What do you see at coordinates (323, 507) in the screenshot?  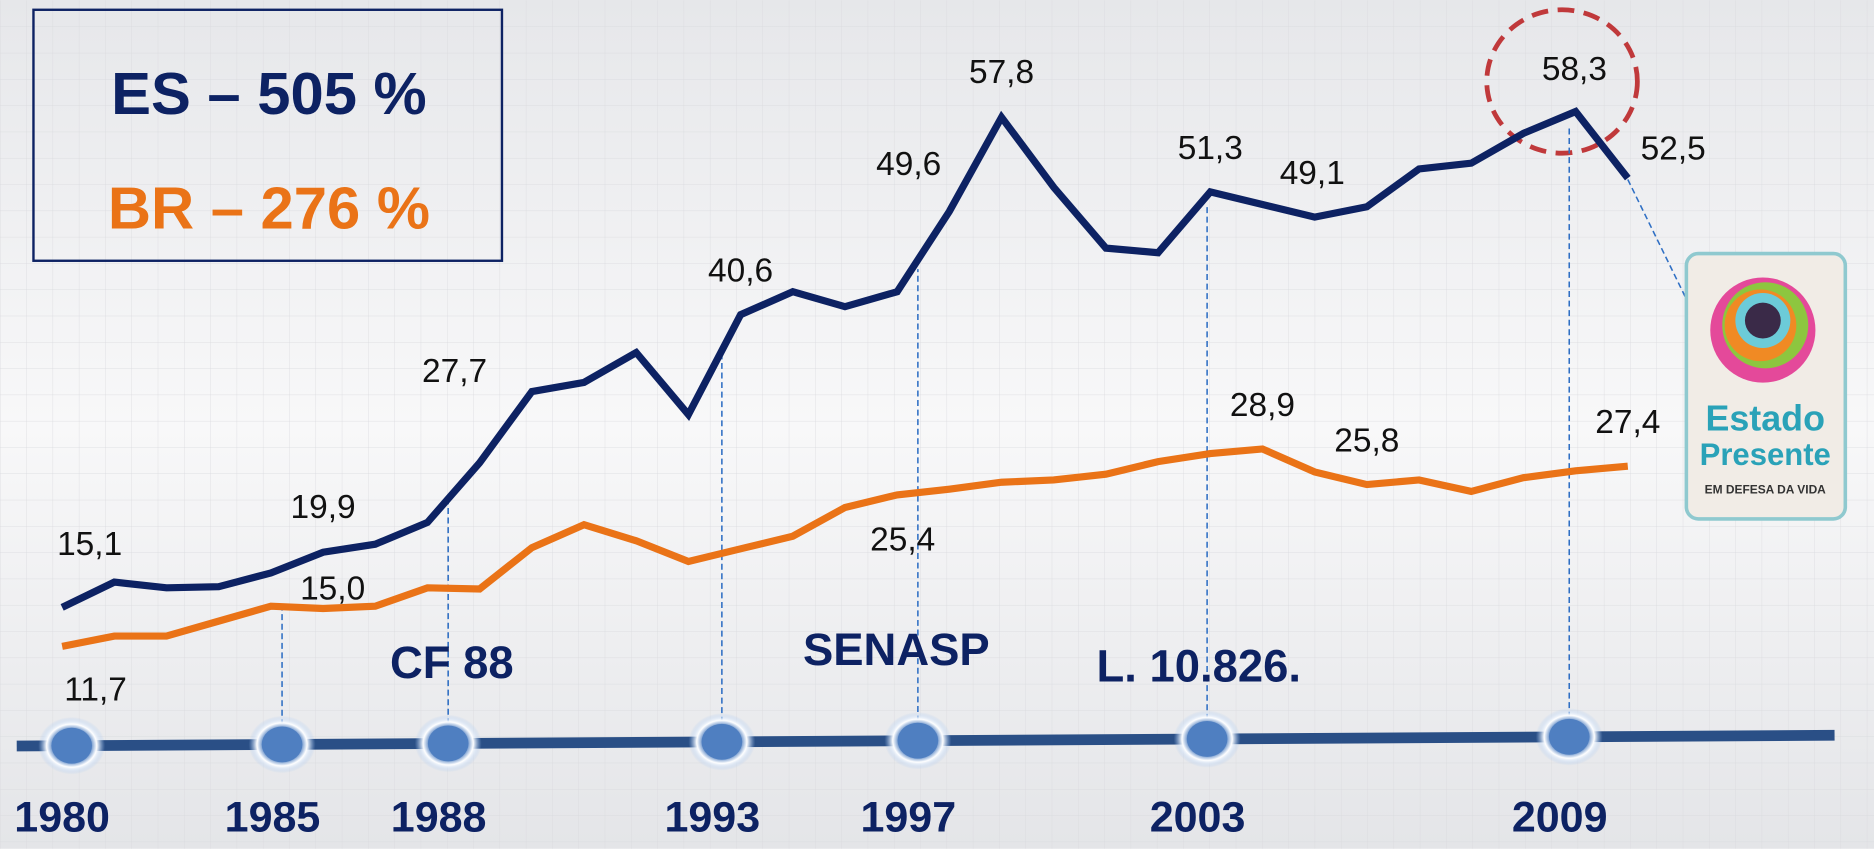 I see `value-label: 19,9` at bounding box center [323, 507].